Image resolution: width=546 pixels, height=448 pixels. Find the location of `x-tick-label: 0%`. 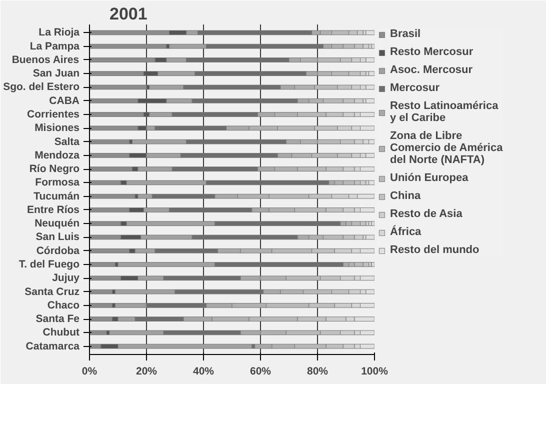

x-tick-label: 0% is located at coordinates (90, 372).